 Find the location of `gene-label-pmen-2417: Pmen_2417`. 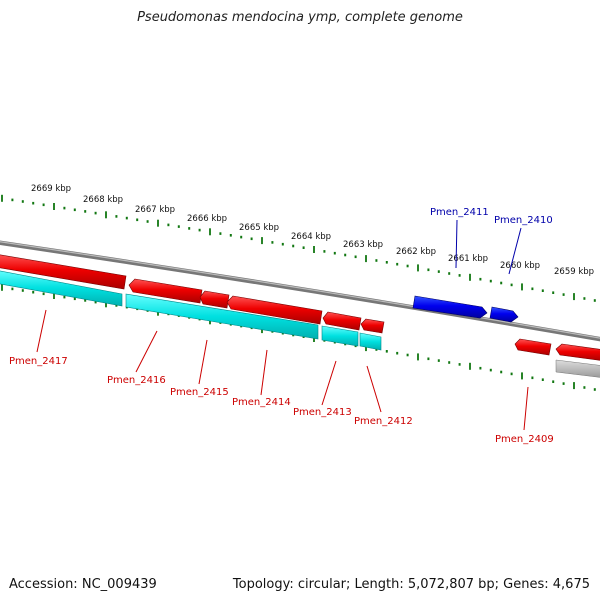

gene-label-pmen-2417: Pmen_2417 is located at coordinates (38, 361).